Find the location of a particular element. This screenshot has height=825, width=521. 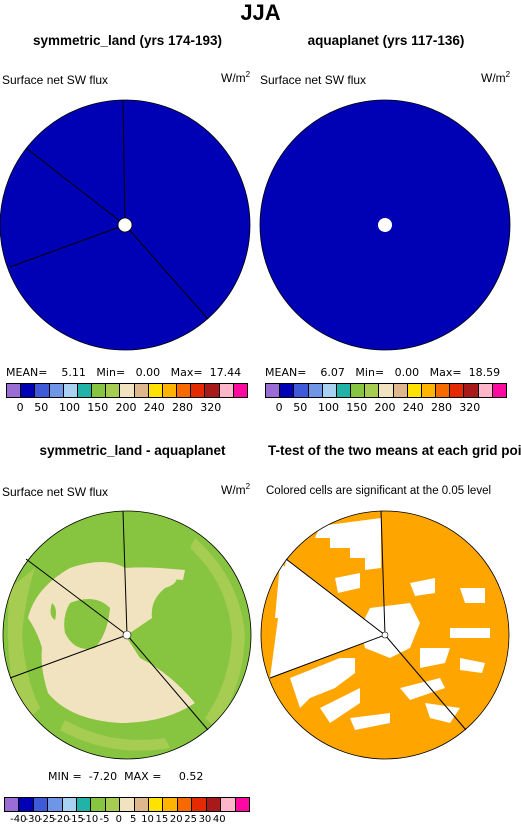

colorbar-tick-label: -25 is located at coordinates (47, 819).